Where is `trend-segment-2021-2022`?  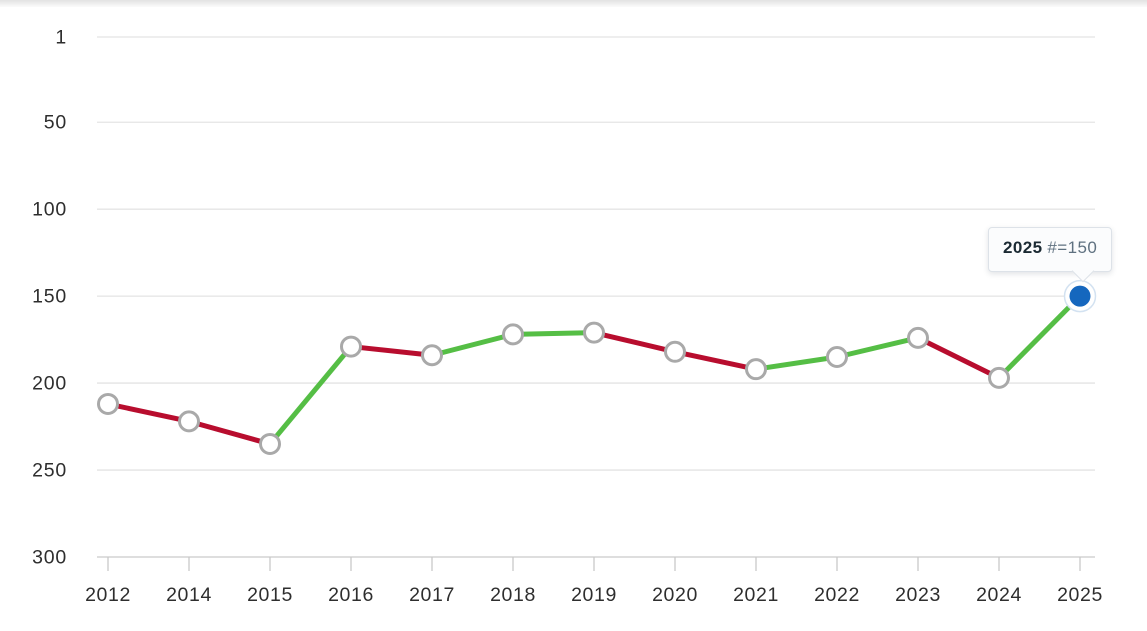 trend-segment-2021-2022 is located at coordinates (796, 363).